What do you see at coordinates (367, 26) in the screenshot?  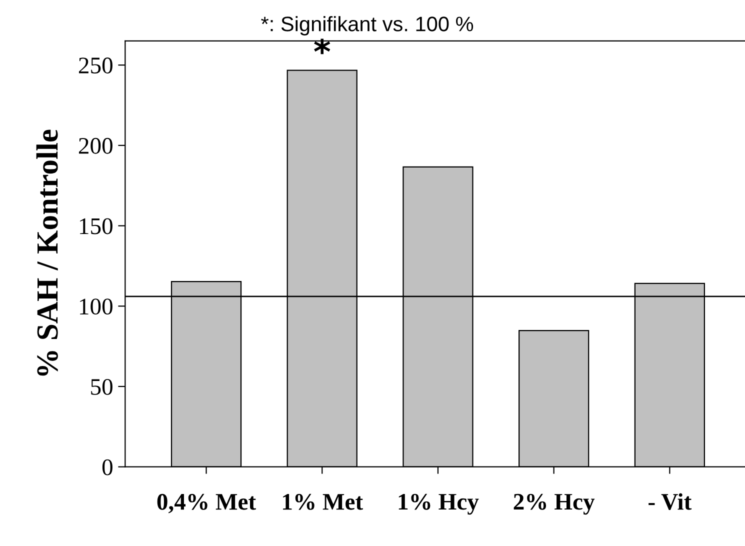 I see `text: *: Signifikant vs. 100 %` at bounding box center [367, 26].